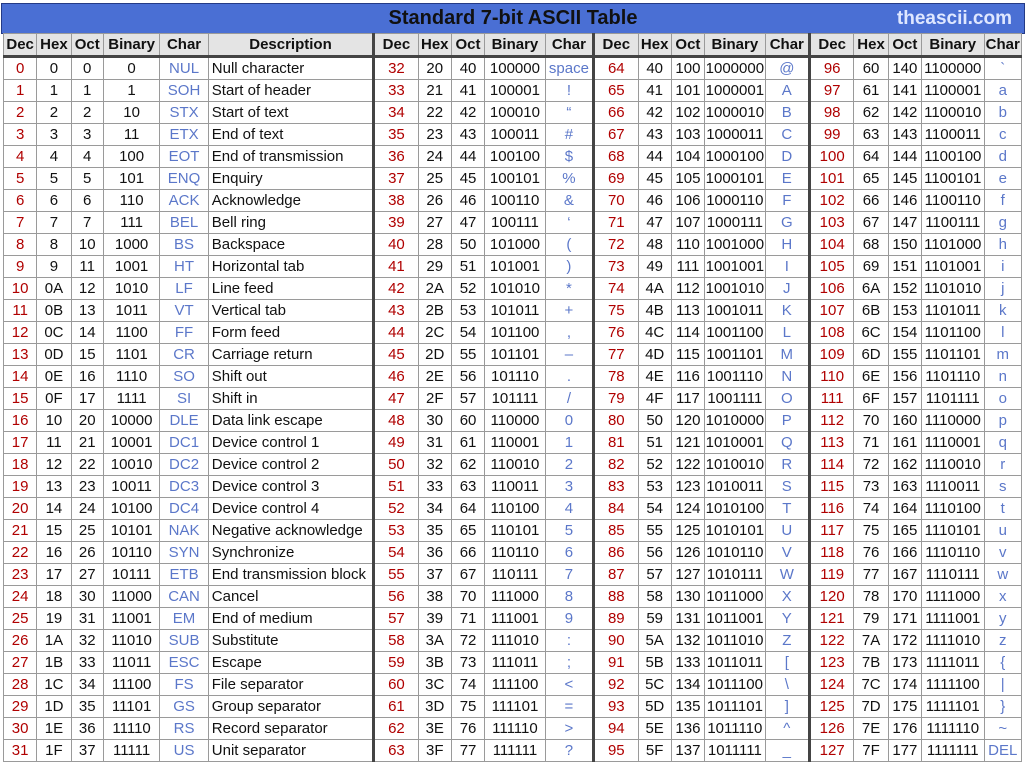 The width and height of the screenshot is (1025, 764). I want to click on cell-binary: 100000, so click(515, 68).